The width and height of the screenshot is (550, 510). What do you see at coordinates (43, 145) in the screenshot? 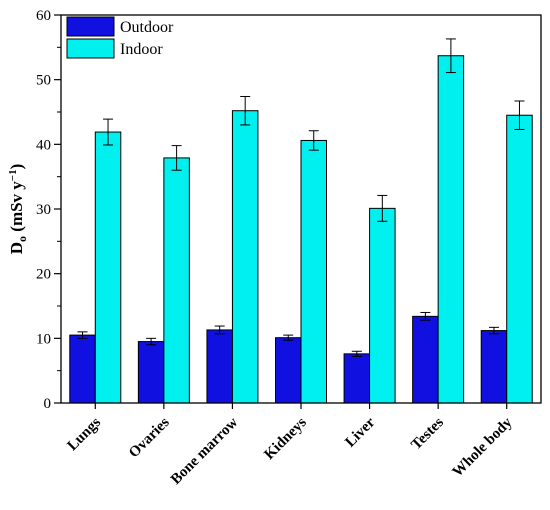
I see `y-tick-label: 40` at bounding box center [43, 145].